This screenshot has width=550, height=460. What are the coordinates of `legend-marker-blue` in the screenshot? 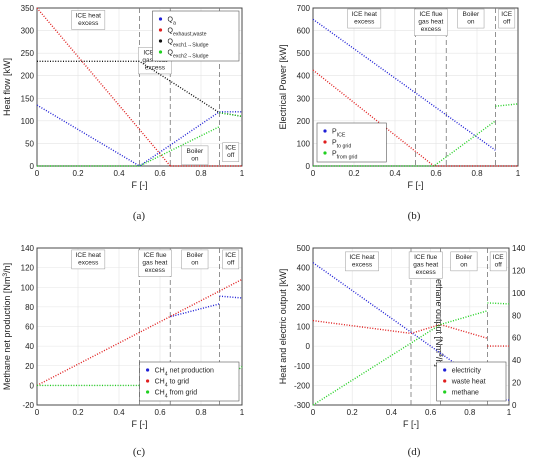 It's located at (160, 19).